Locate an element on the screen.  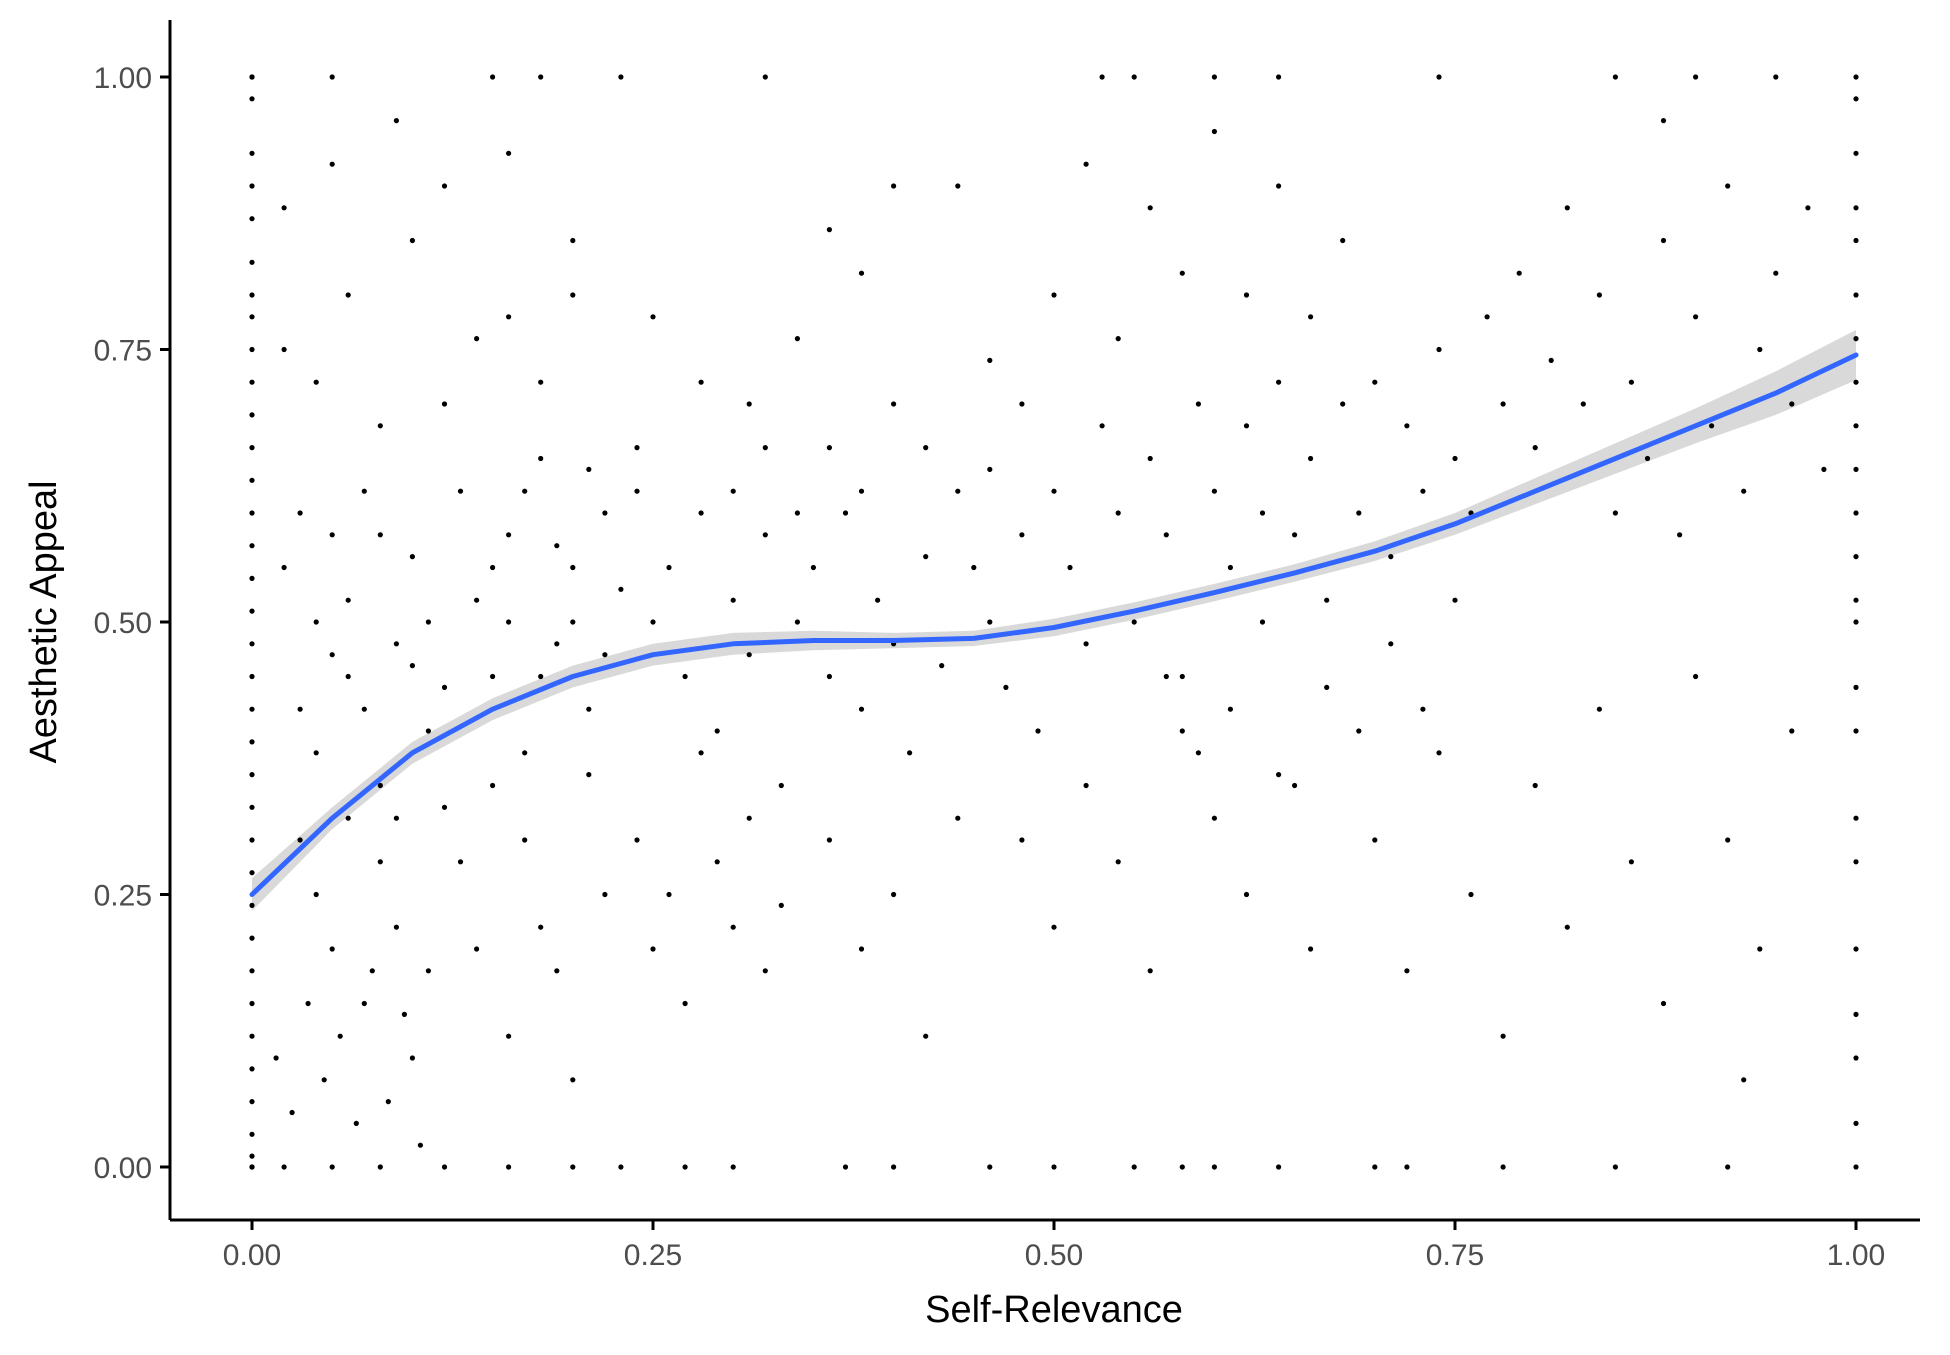
x-tick-label: 0.00 is located at coordinates (252, 1255).